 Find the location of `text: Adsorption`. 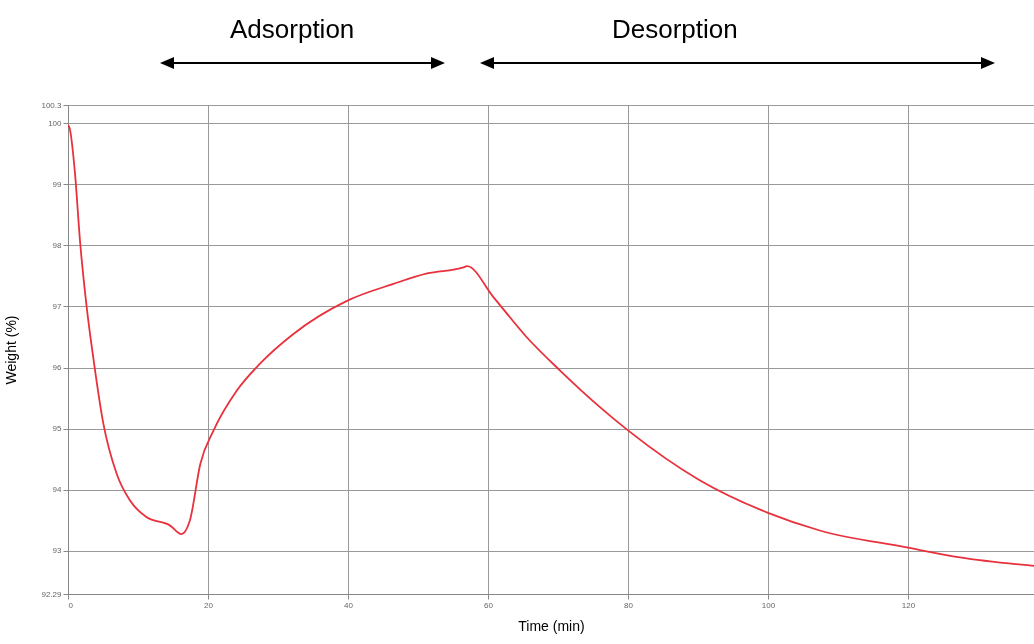

text: Adsorption is located at coordinates (292, 29).